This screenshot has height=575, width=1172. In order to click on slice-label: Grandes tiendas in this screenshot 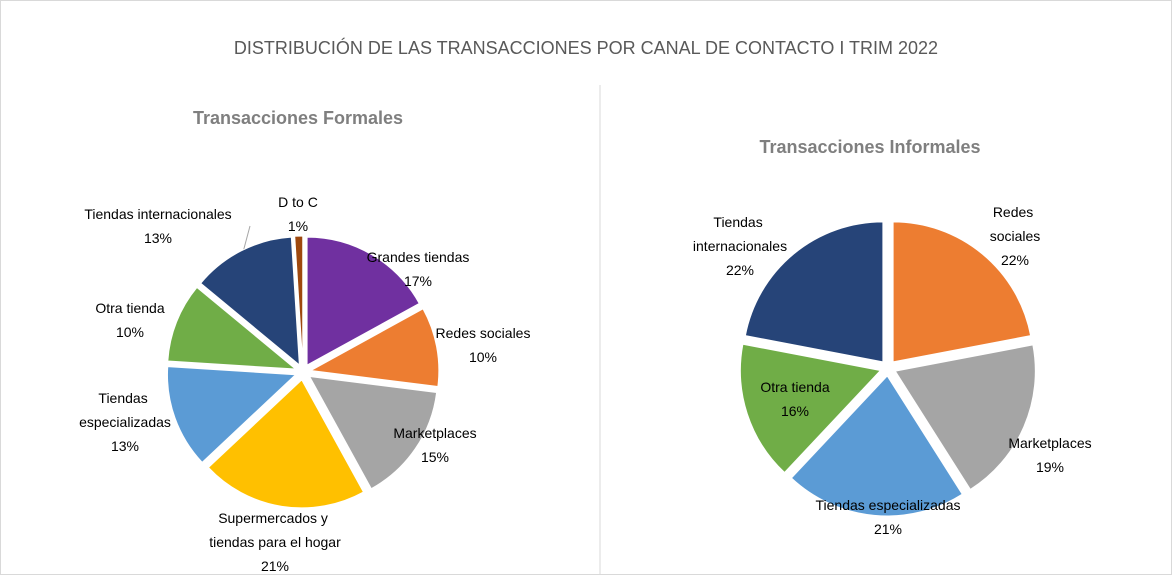, I will do `click(418, 257)`.